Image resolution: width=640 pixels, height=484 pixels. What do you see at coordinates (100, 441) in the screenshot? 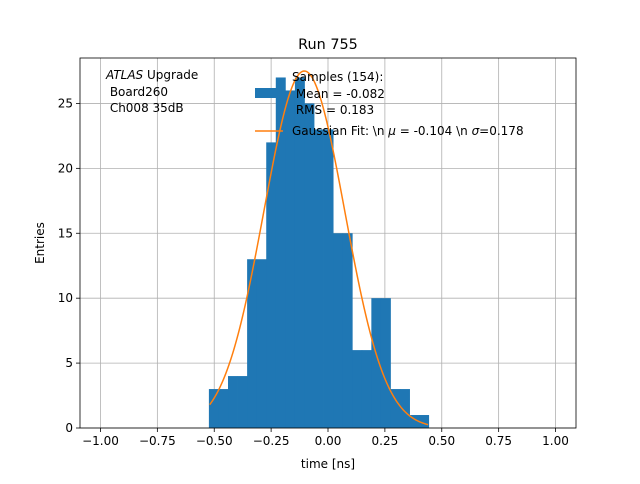
I see `x-tick-label: −1.00` at bounding box center [100, 441].